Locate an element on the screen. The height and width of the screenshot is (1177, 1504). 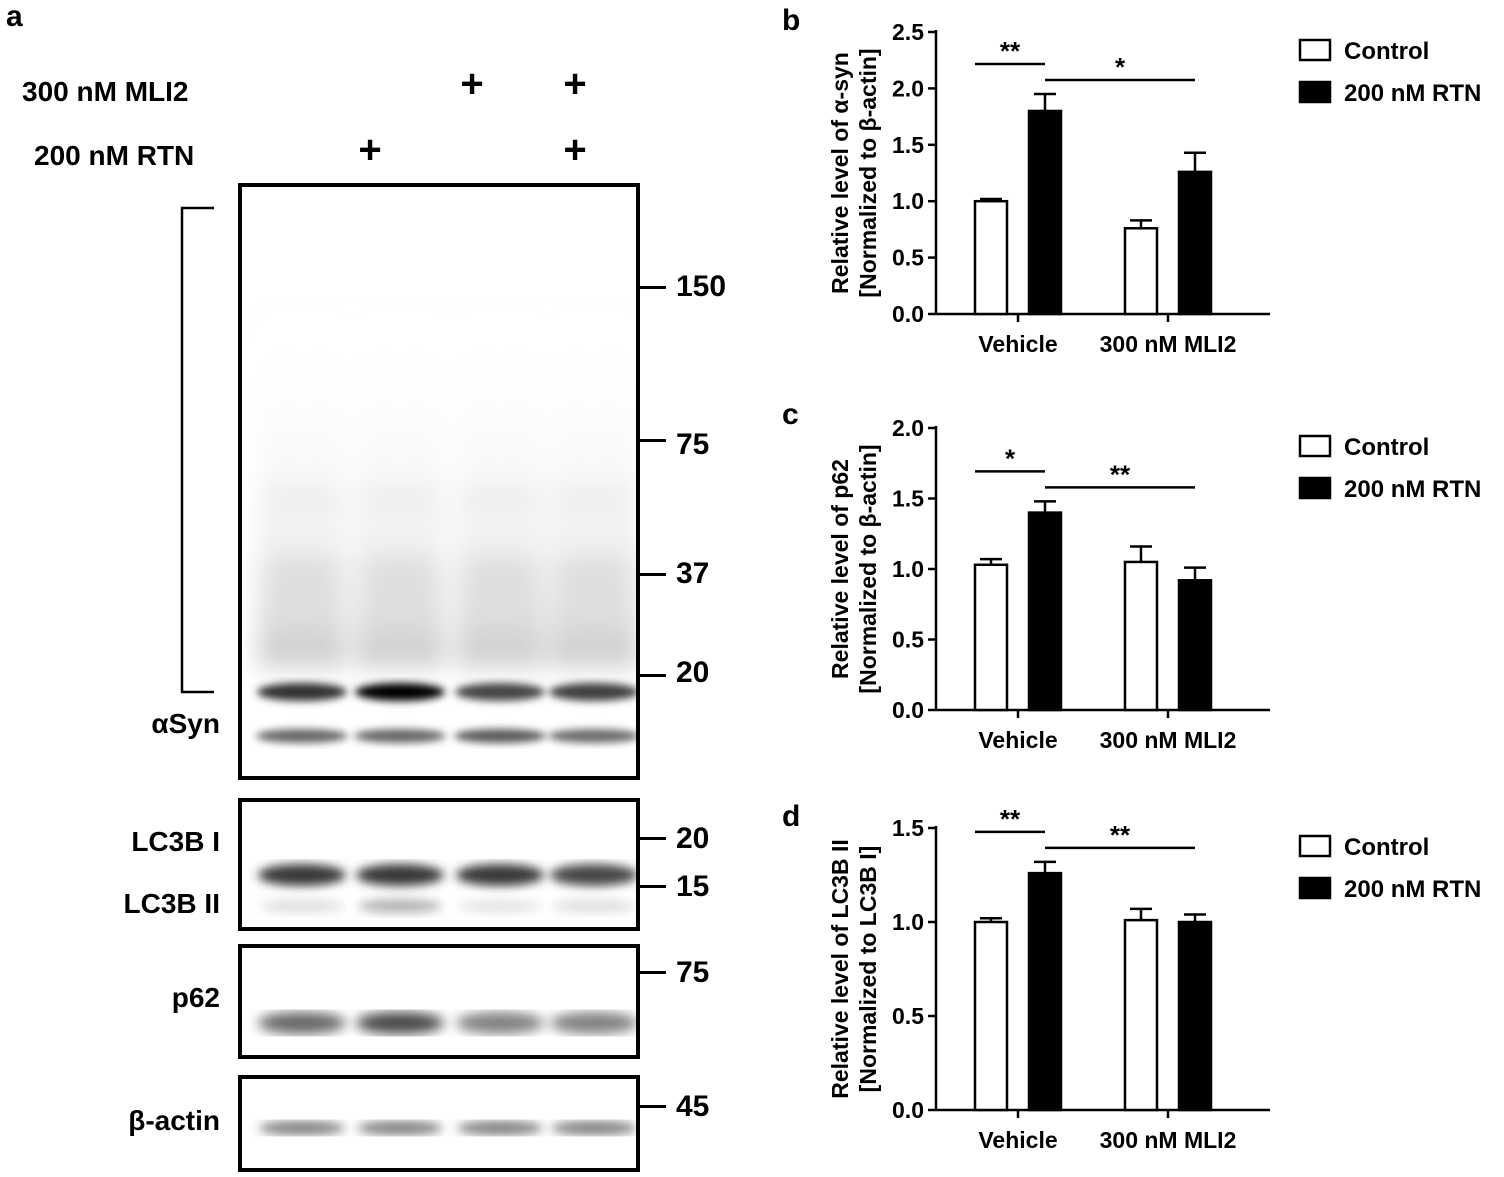
y-tick-label: 2.0 is located at coordinates (908, 428).